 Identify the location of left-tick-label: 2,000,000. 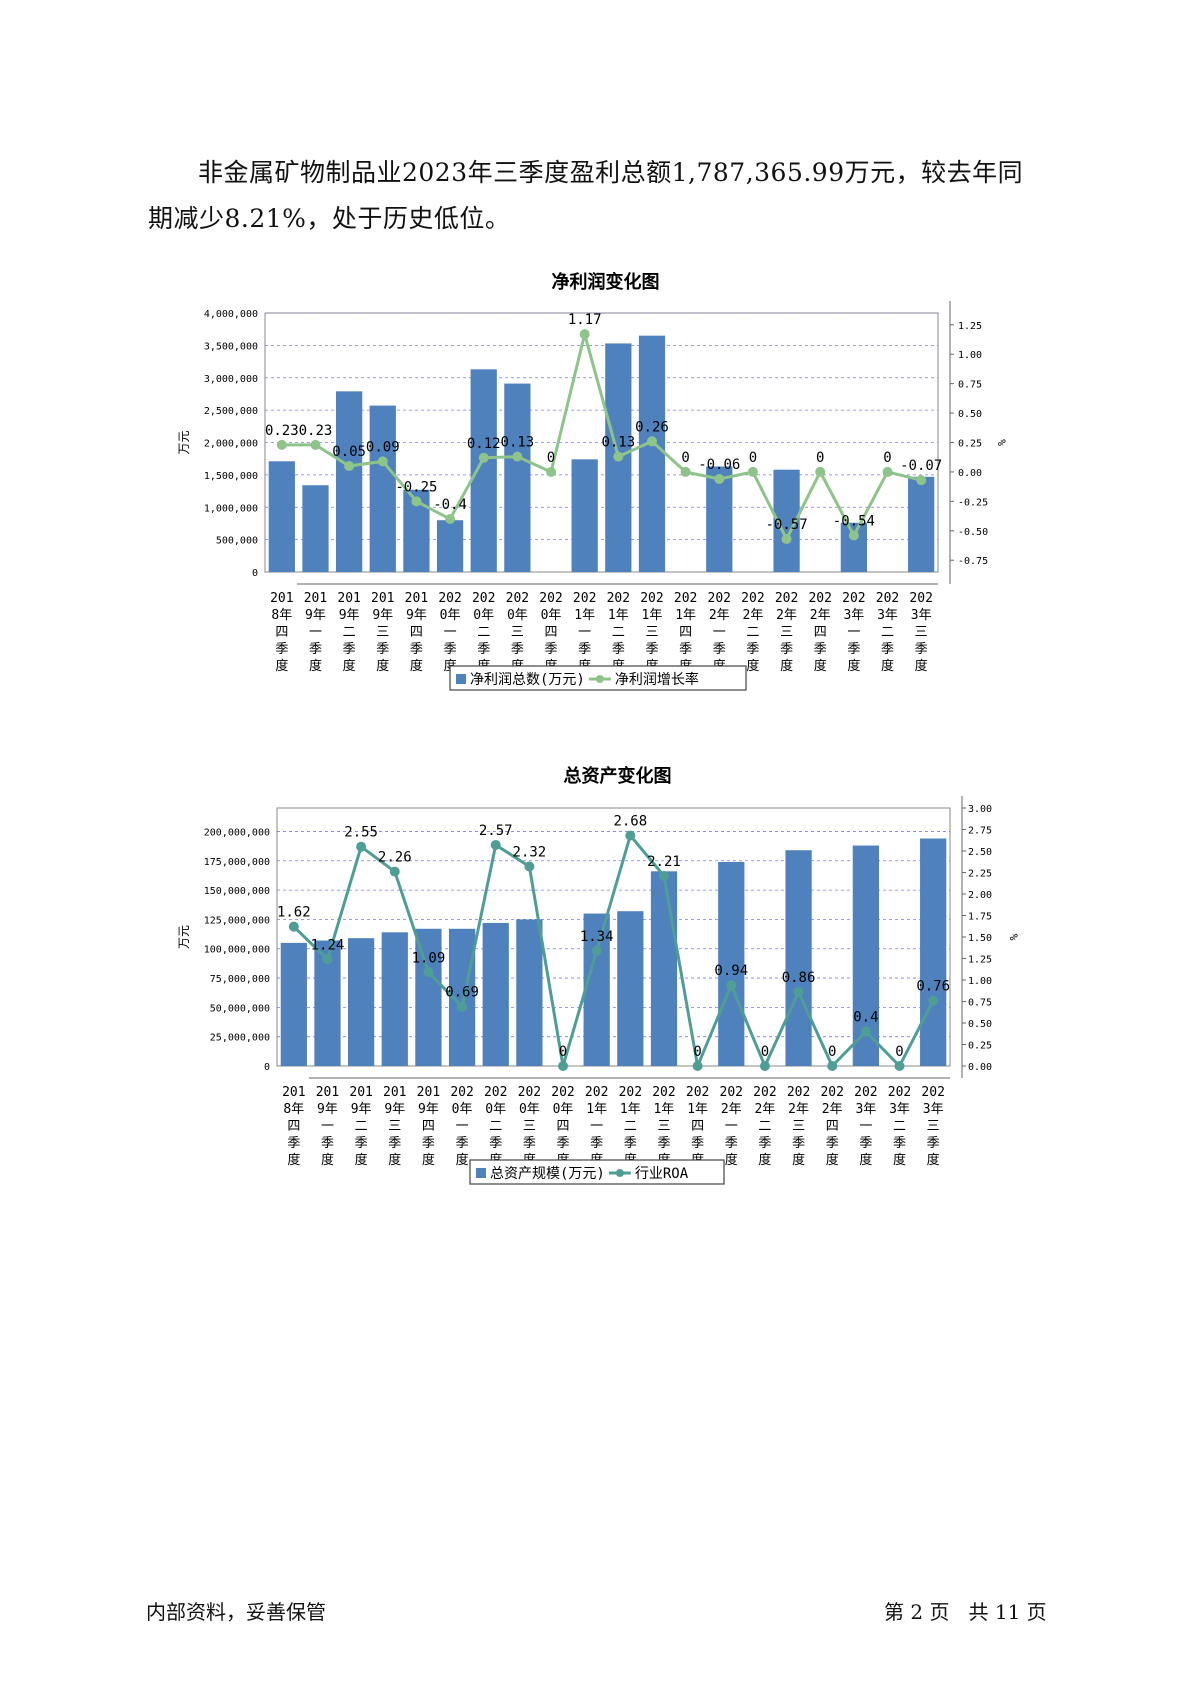
(231, 444).